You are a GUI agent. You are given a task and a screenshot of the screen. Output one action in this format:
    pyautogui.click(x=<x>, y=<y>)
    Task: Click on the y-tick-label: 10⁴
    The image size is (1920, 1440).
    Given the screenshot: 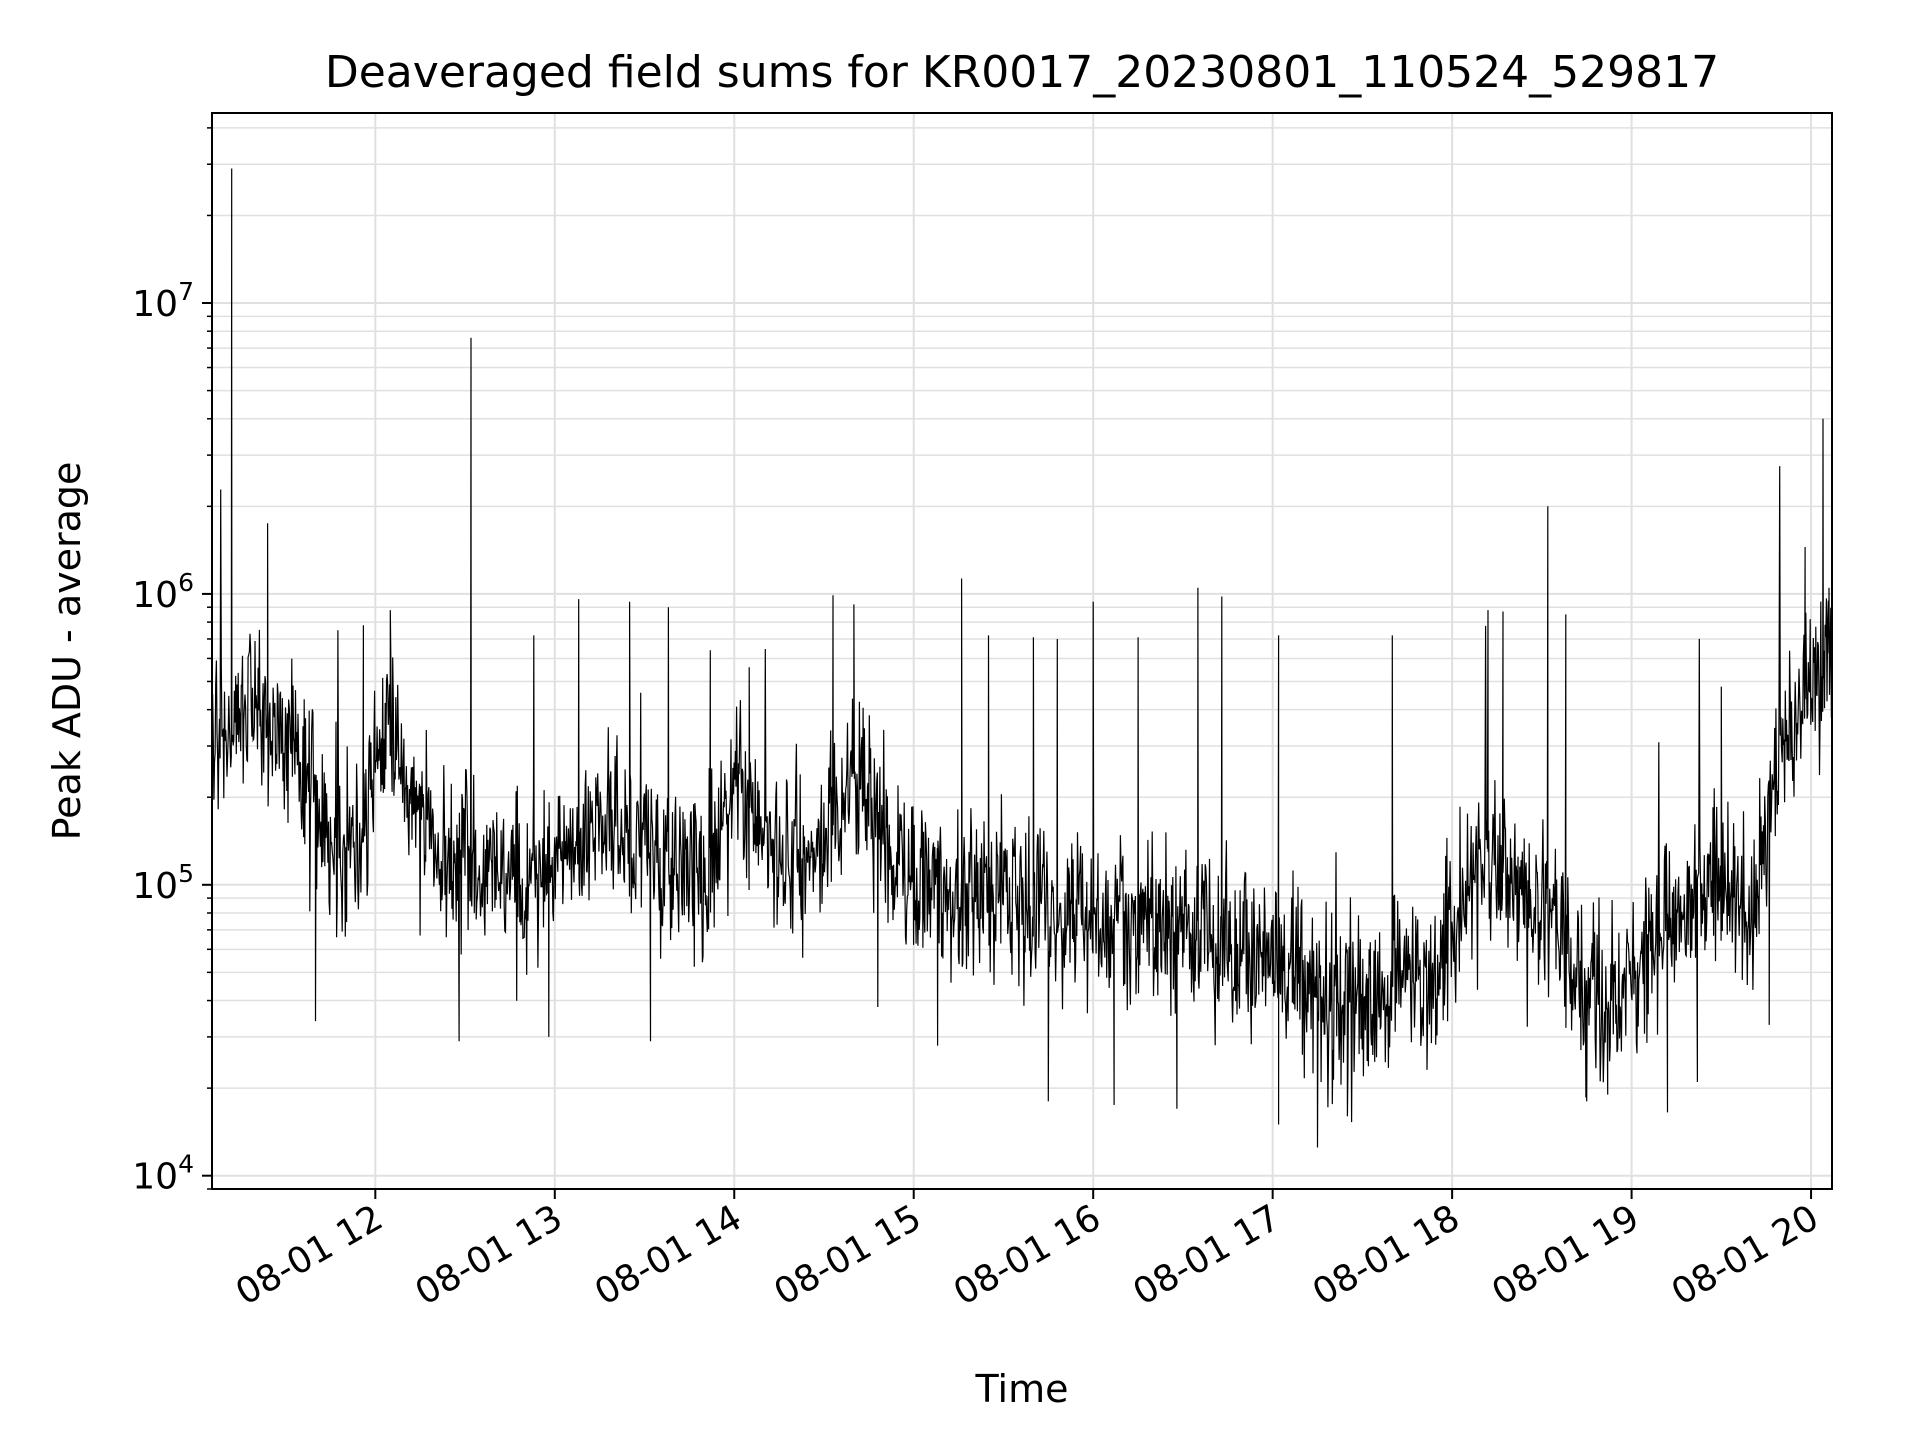 What is the action you would take?
    pyautogui.click(x=163, y=1174)
    